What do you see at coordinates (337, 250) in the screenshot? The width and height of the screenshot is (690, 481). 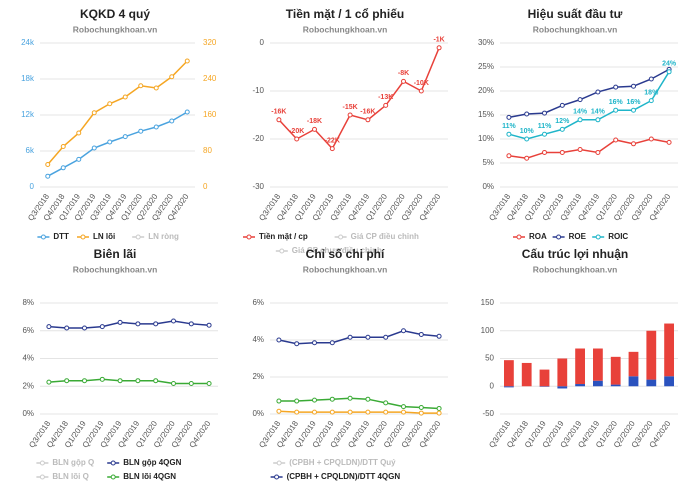 I see `legend-label: Giá CP chưa điều chỉnh` at bounding box center [337, 250].